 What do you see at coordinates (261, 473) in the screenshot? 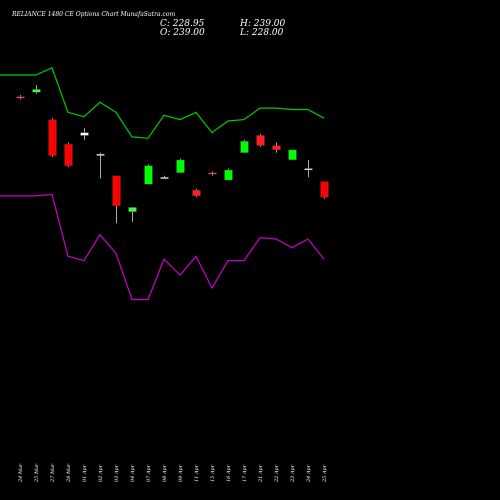
I see `x-tick-label: 21 Apr` at bounding box center [261, 473].